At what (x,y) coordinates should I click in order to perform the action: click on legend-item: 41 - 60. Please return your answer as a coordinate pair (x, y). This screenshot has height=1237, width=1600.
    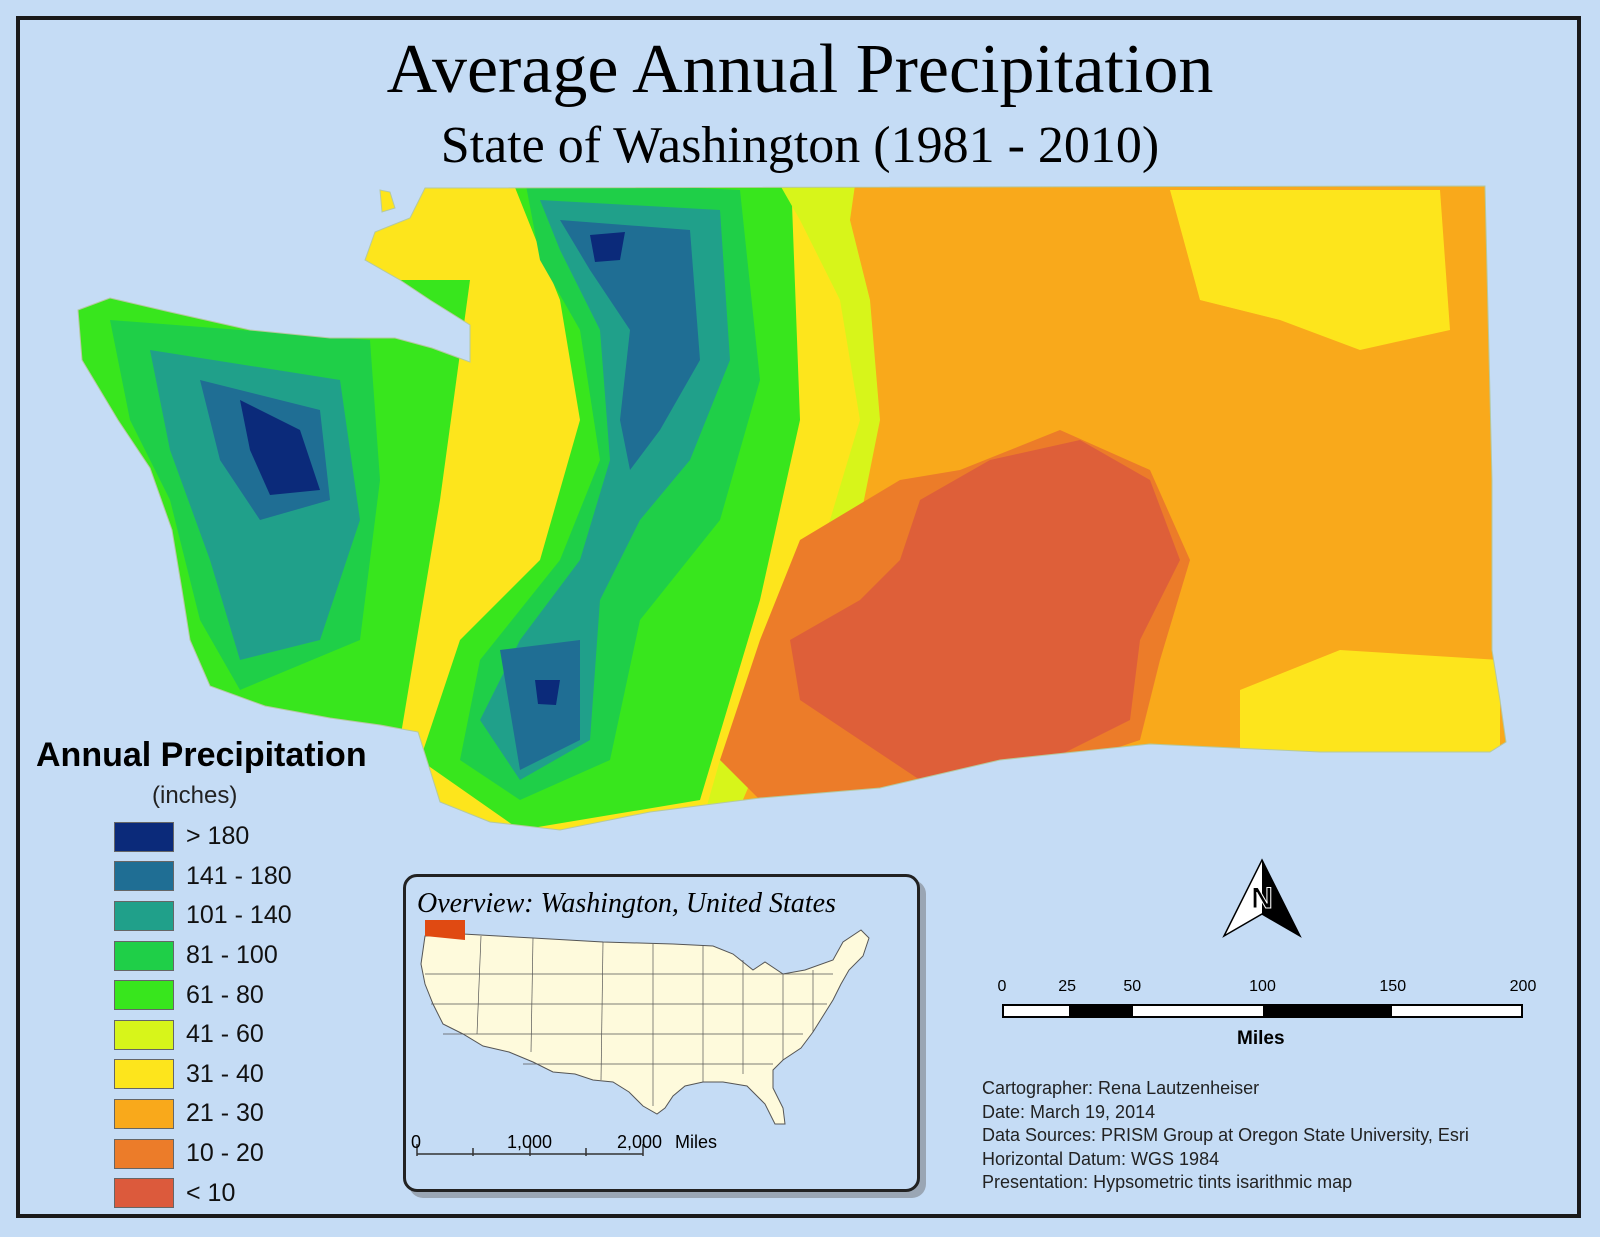
    Looking at the image, I should click on (203, 1035).